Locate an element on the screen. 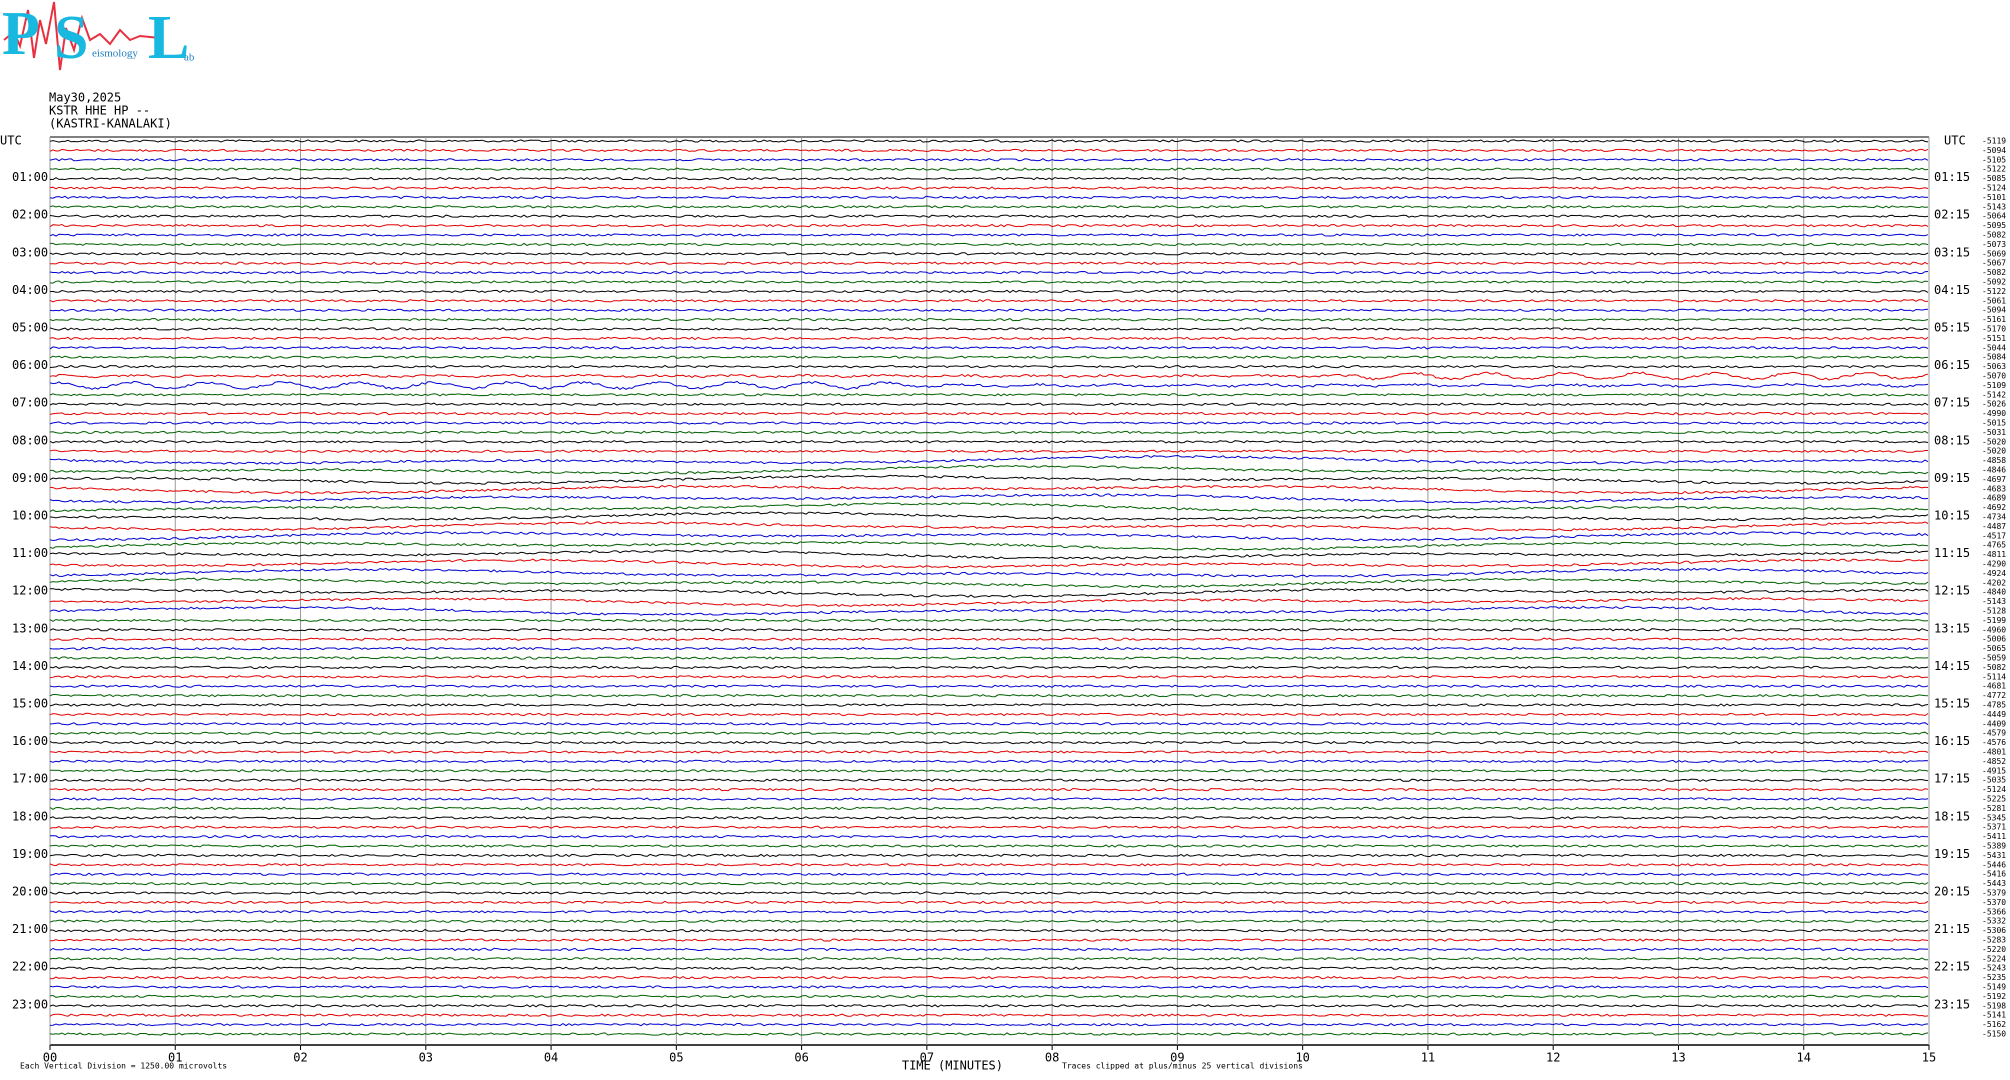 Image resolution: width=2010 pixels, height=1080 pixels. left-time-label: UTC is located at coordinates (11, 141).